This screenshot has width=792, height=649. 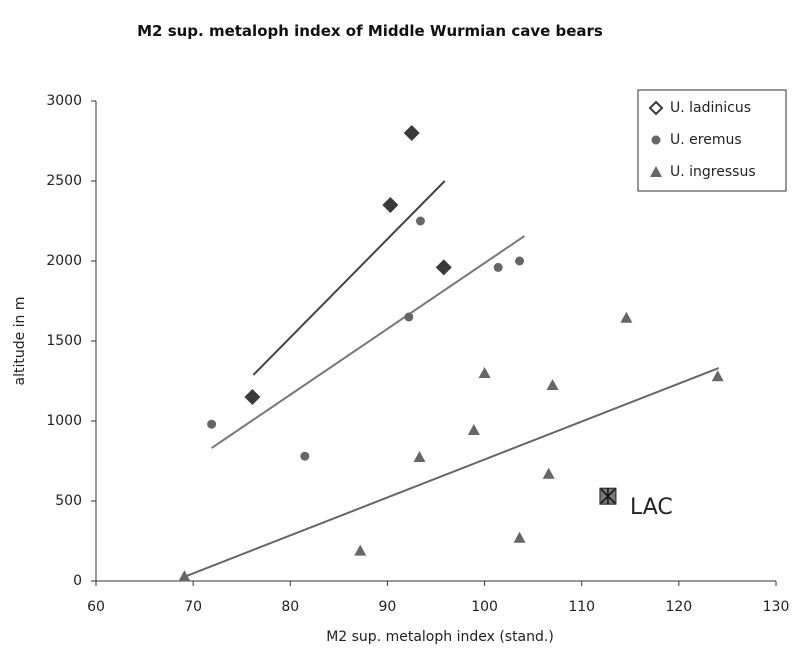 I want to click on legend-box, so click(x=712, y=140).